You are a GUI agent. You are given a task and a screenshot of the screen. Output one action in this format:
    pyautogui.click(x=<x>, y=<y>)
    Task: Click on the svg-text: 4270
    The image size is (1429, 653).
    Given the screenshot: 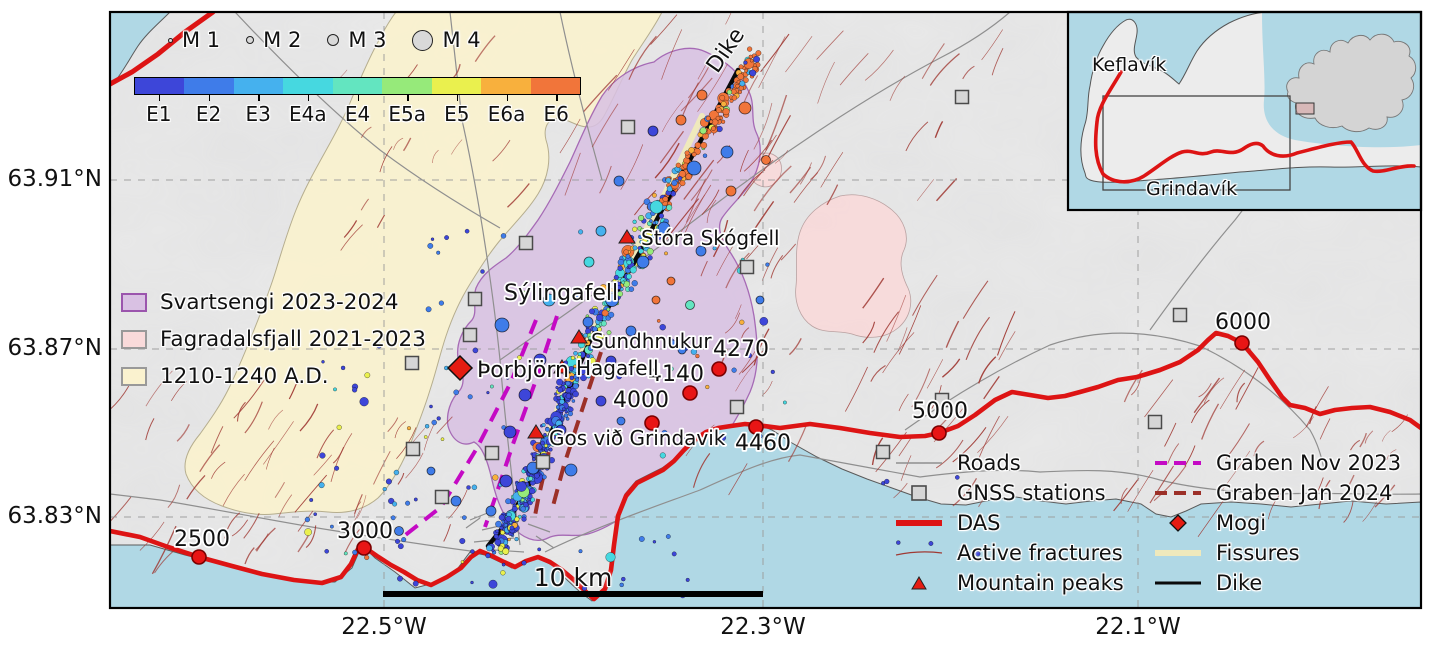 What is the action you would take?
    pyautogui.click(x=741, y=349)
    